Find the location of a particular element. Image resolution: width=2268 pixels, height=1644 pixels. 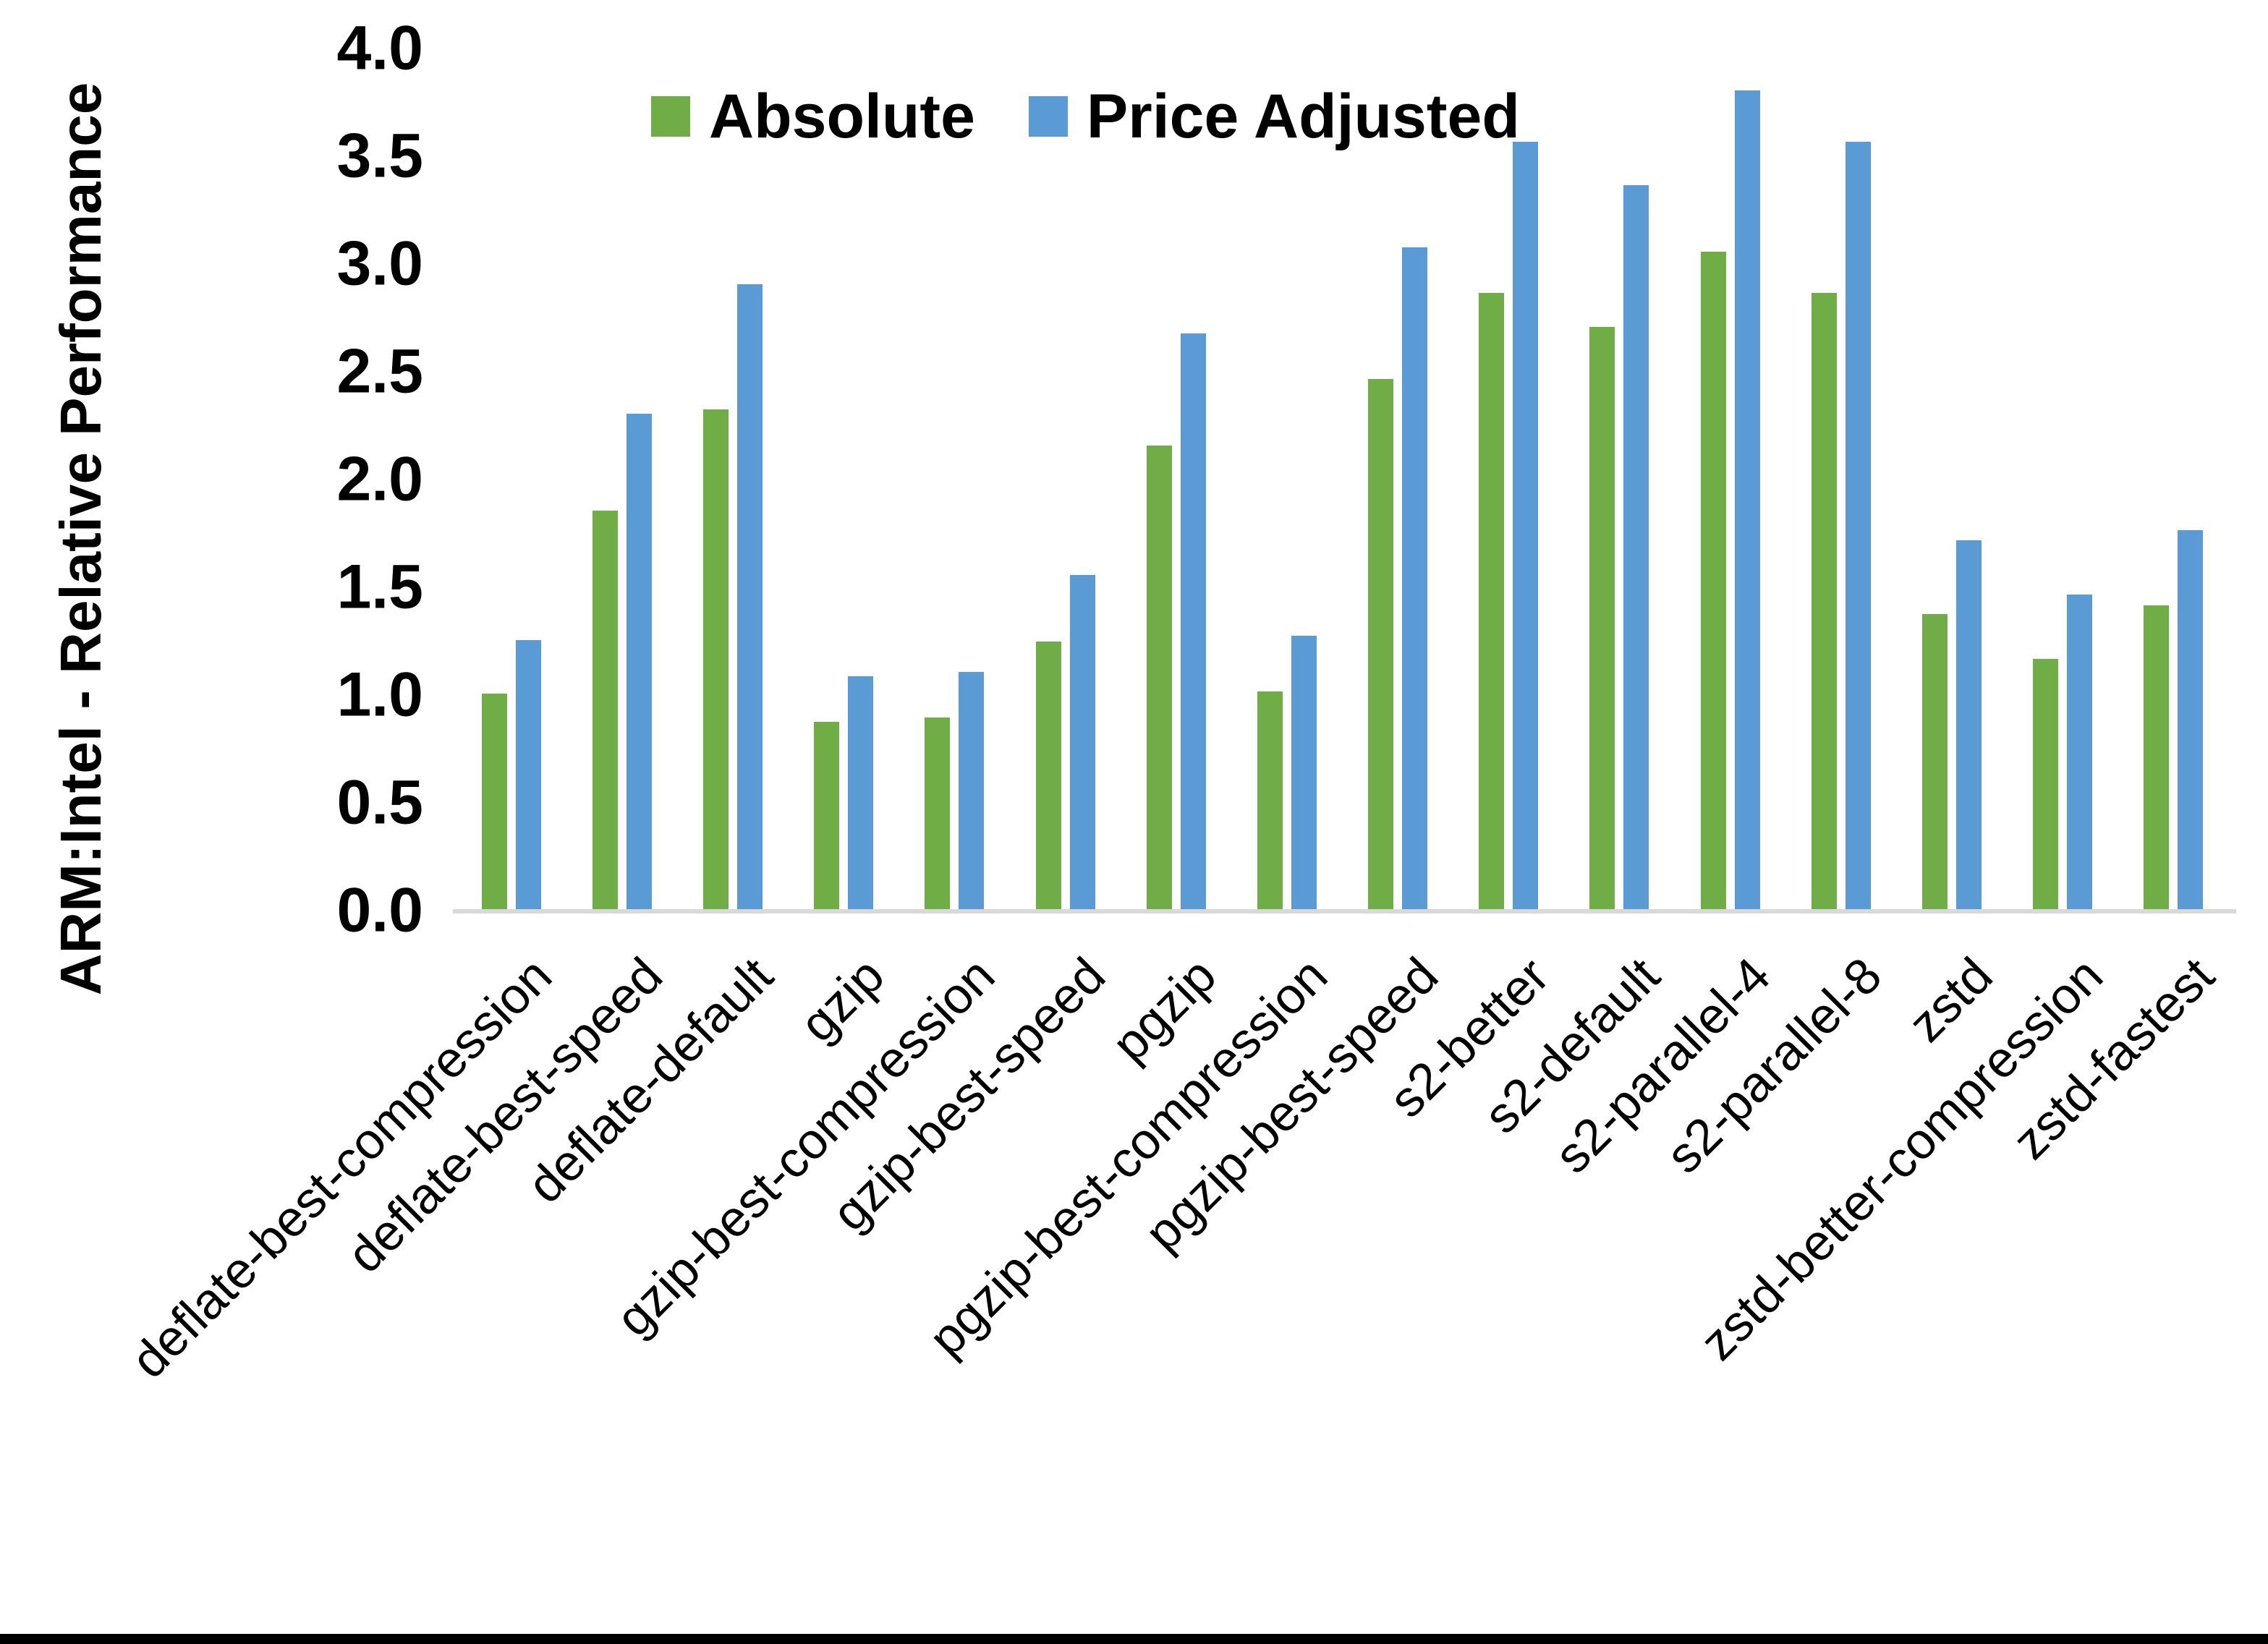

y-axis-tick-label: 0.5 is located at coordinates (380, 802).